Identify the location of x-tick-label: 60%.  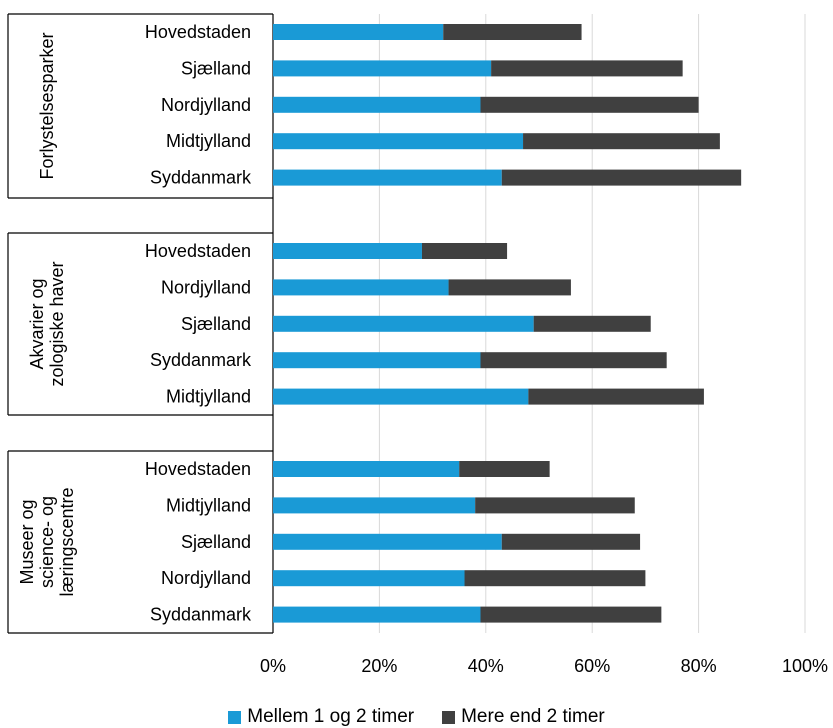
(592, 666).